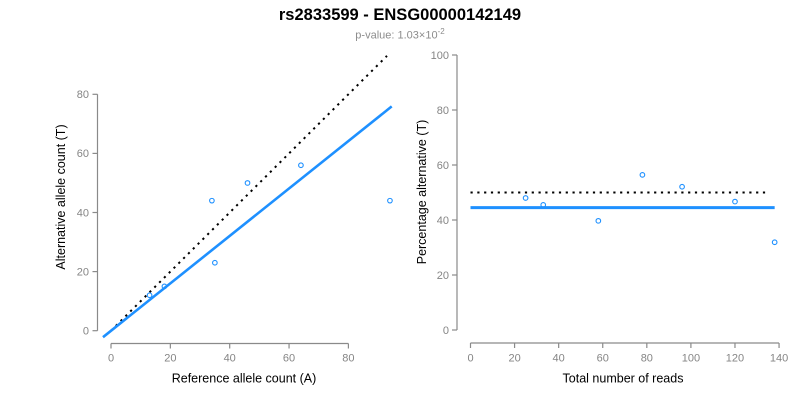 Image resolution: width=800 pixels, height=400 pixels. What do you see at coordinates (735, 359) in the screenshot?
I see `x-tick-label: 120` at bounding box center [735, 359].